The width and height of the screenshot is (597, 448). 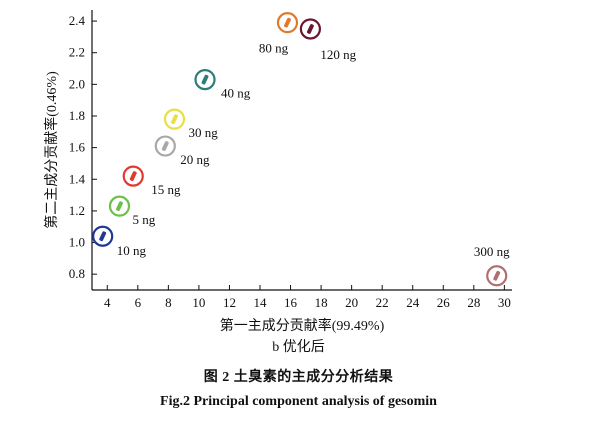 What do you see at coordinates (298, 377) in the screenshot?
I see `figure-caption-cn: 图 2 土臭素的主成分分析结果` at bounding box center [298, 377].